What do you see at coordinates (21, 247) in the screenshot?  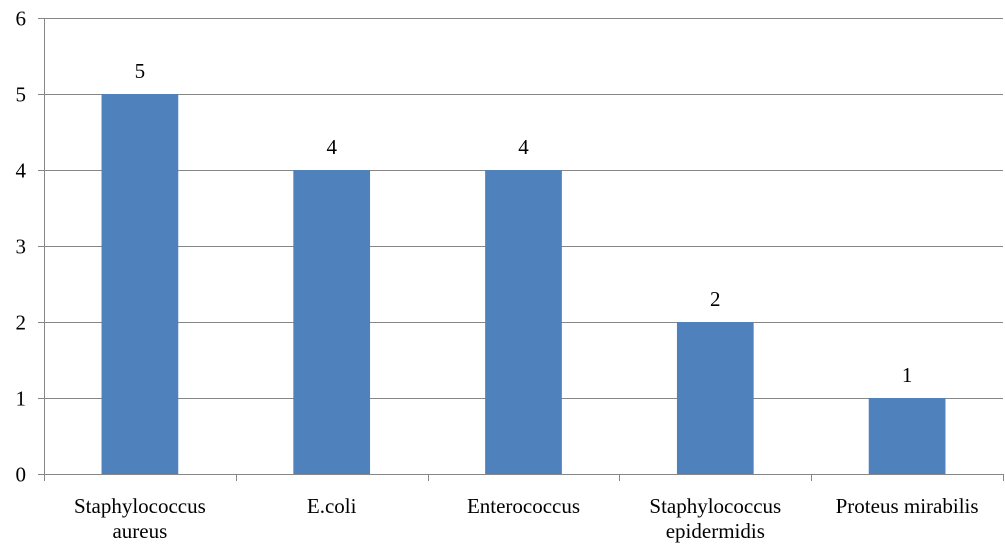 I see `y-tick-label: 3` at bounding box center [21, 247].